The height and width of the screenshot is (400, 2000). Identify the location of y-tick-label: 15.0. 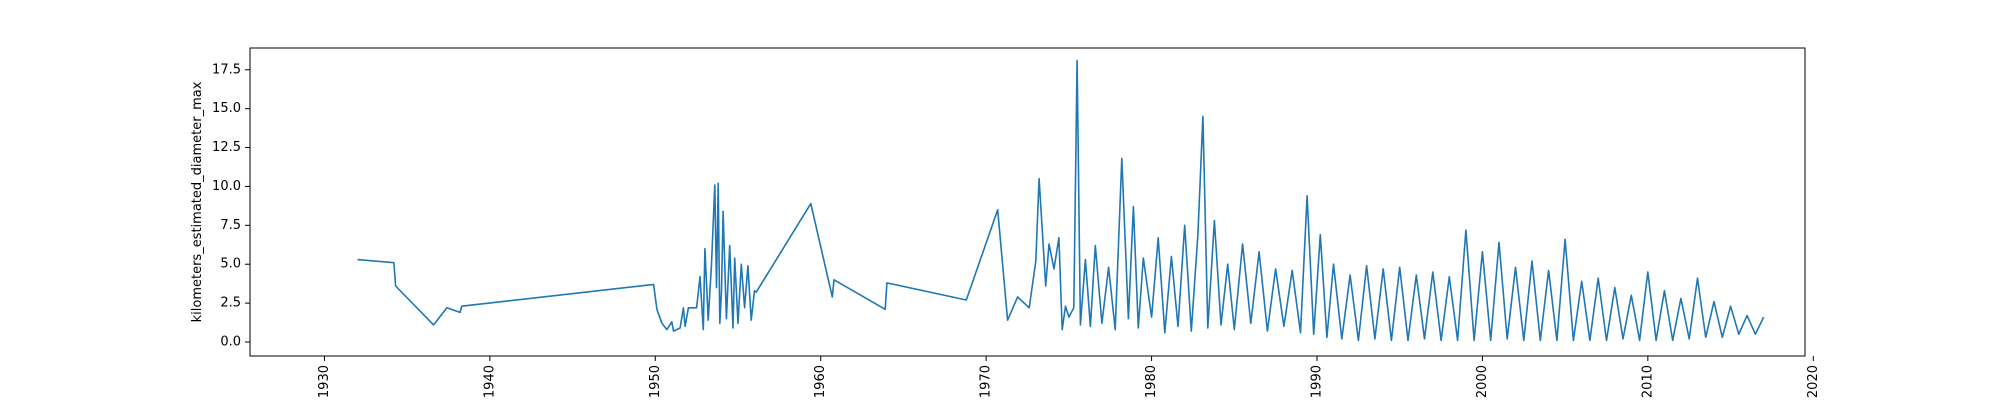
(226, 108).